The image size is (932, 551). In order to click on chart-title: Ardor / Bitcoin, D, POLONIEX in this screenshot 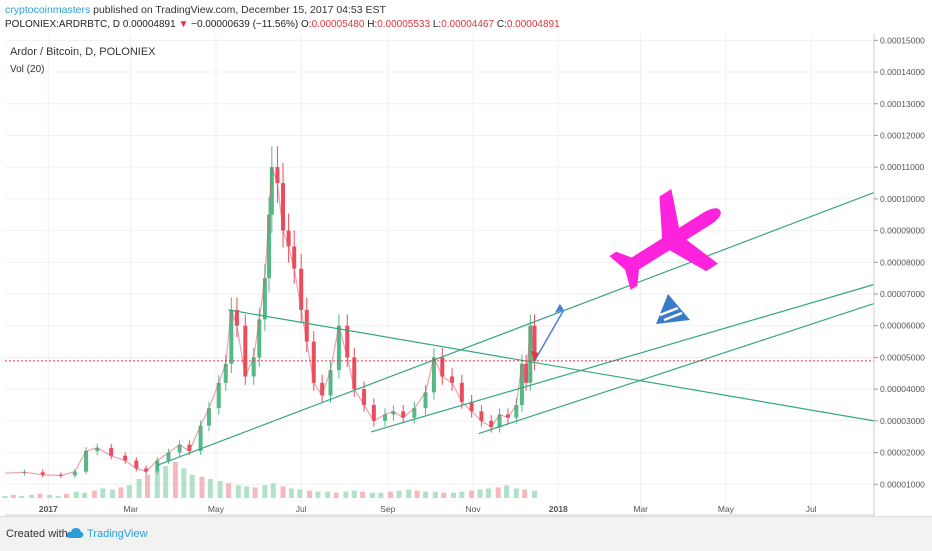, I will do `click(83, 52)`.